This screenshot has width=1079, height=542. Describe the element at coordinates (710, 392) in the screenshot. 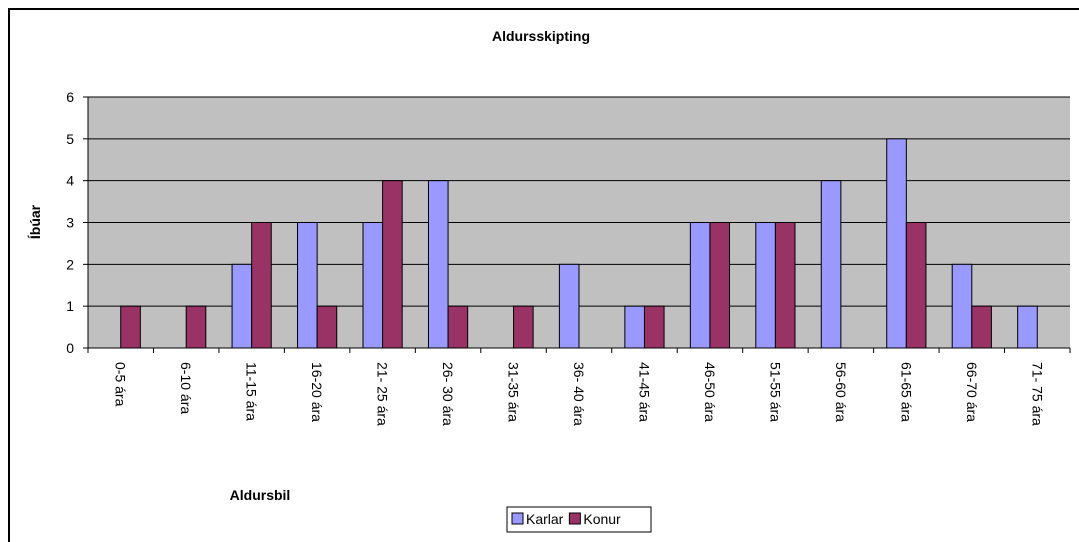

I see `x-tick-label: 46-50 ára` at that location.